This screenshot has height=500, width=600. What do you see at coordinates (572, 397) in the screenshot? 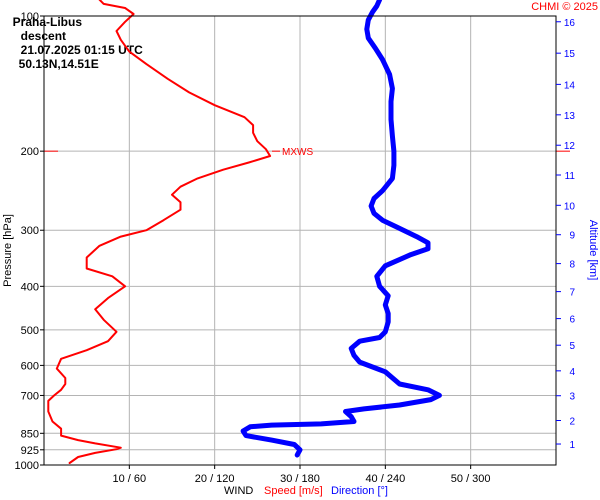
I see `altitude-tick-label: 3` at bounding box center [572, 397].